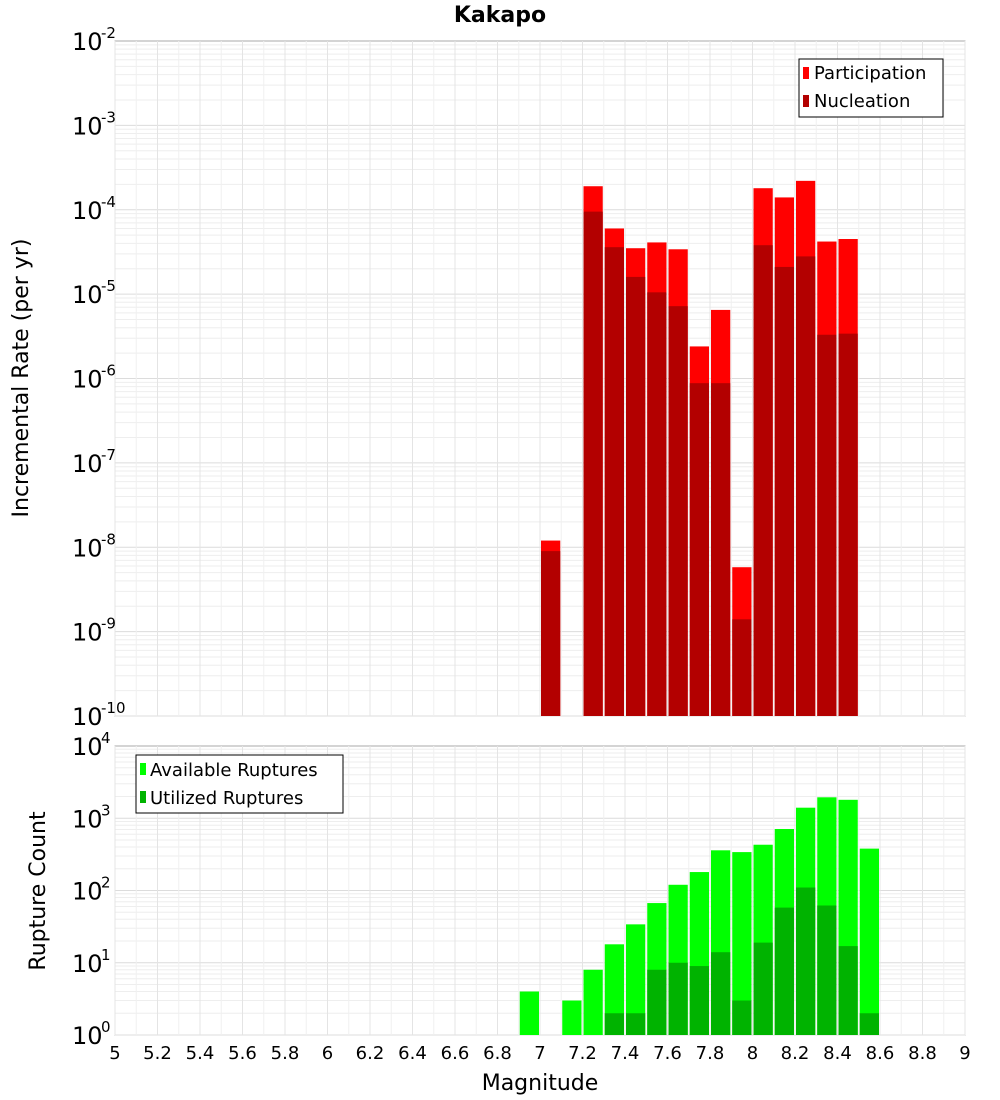 This screenshot has width=1000, height=1100. Describe the element at coordinates (108, 455) in the screenshot. I see `y-tick-exponent: -7` at that location.